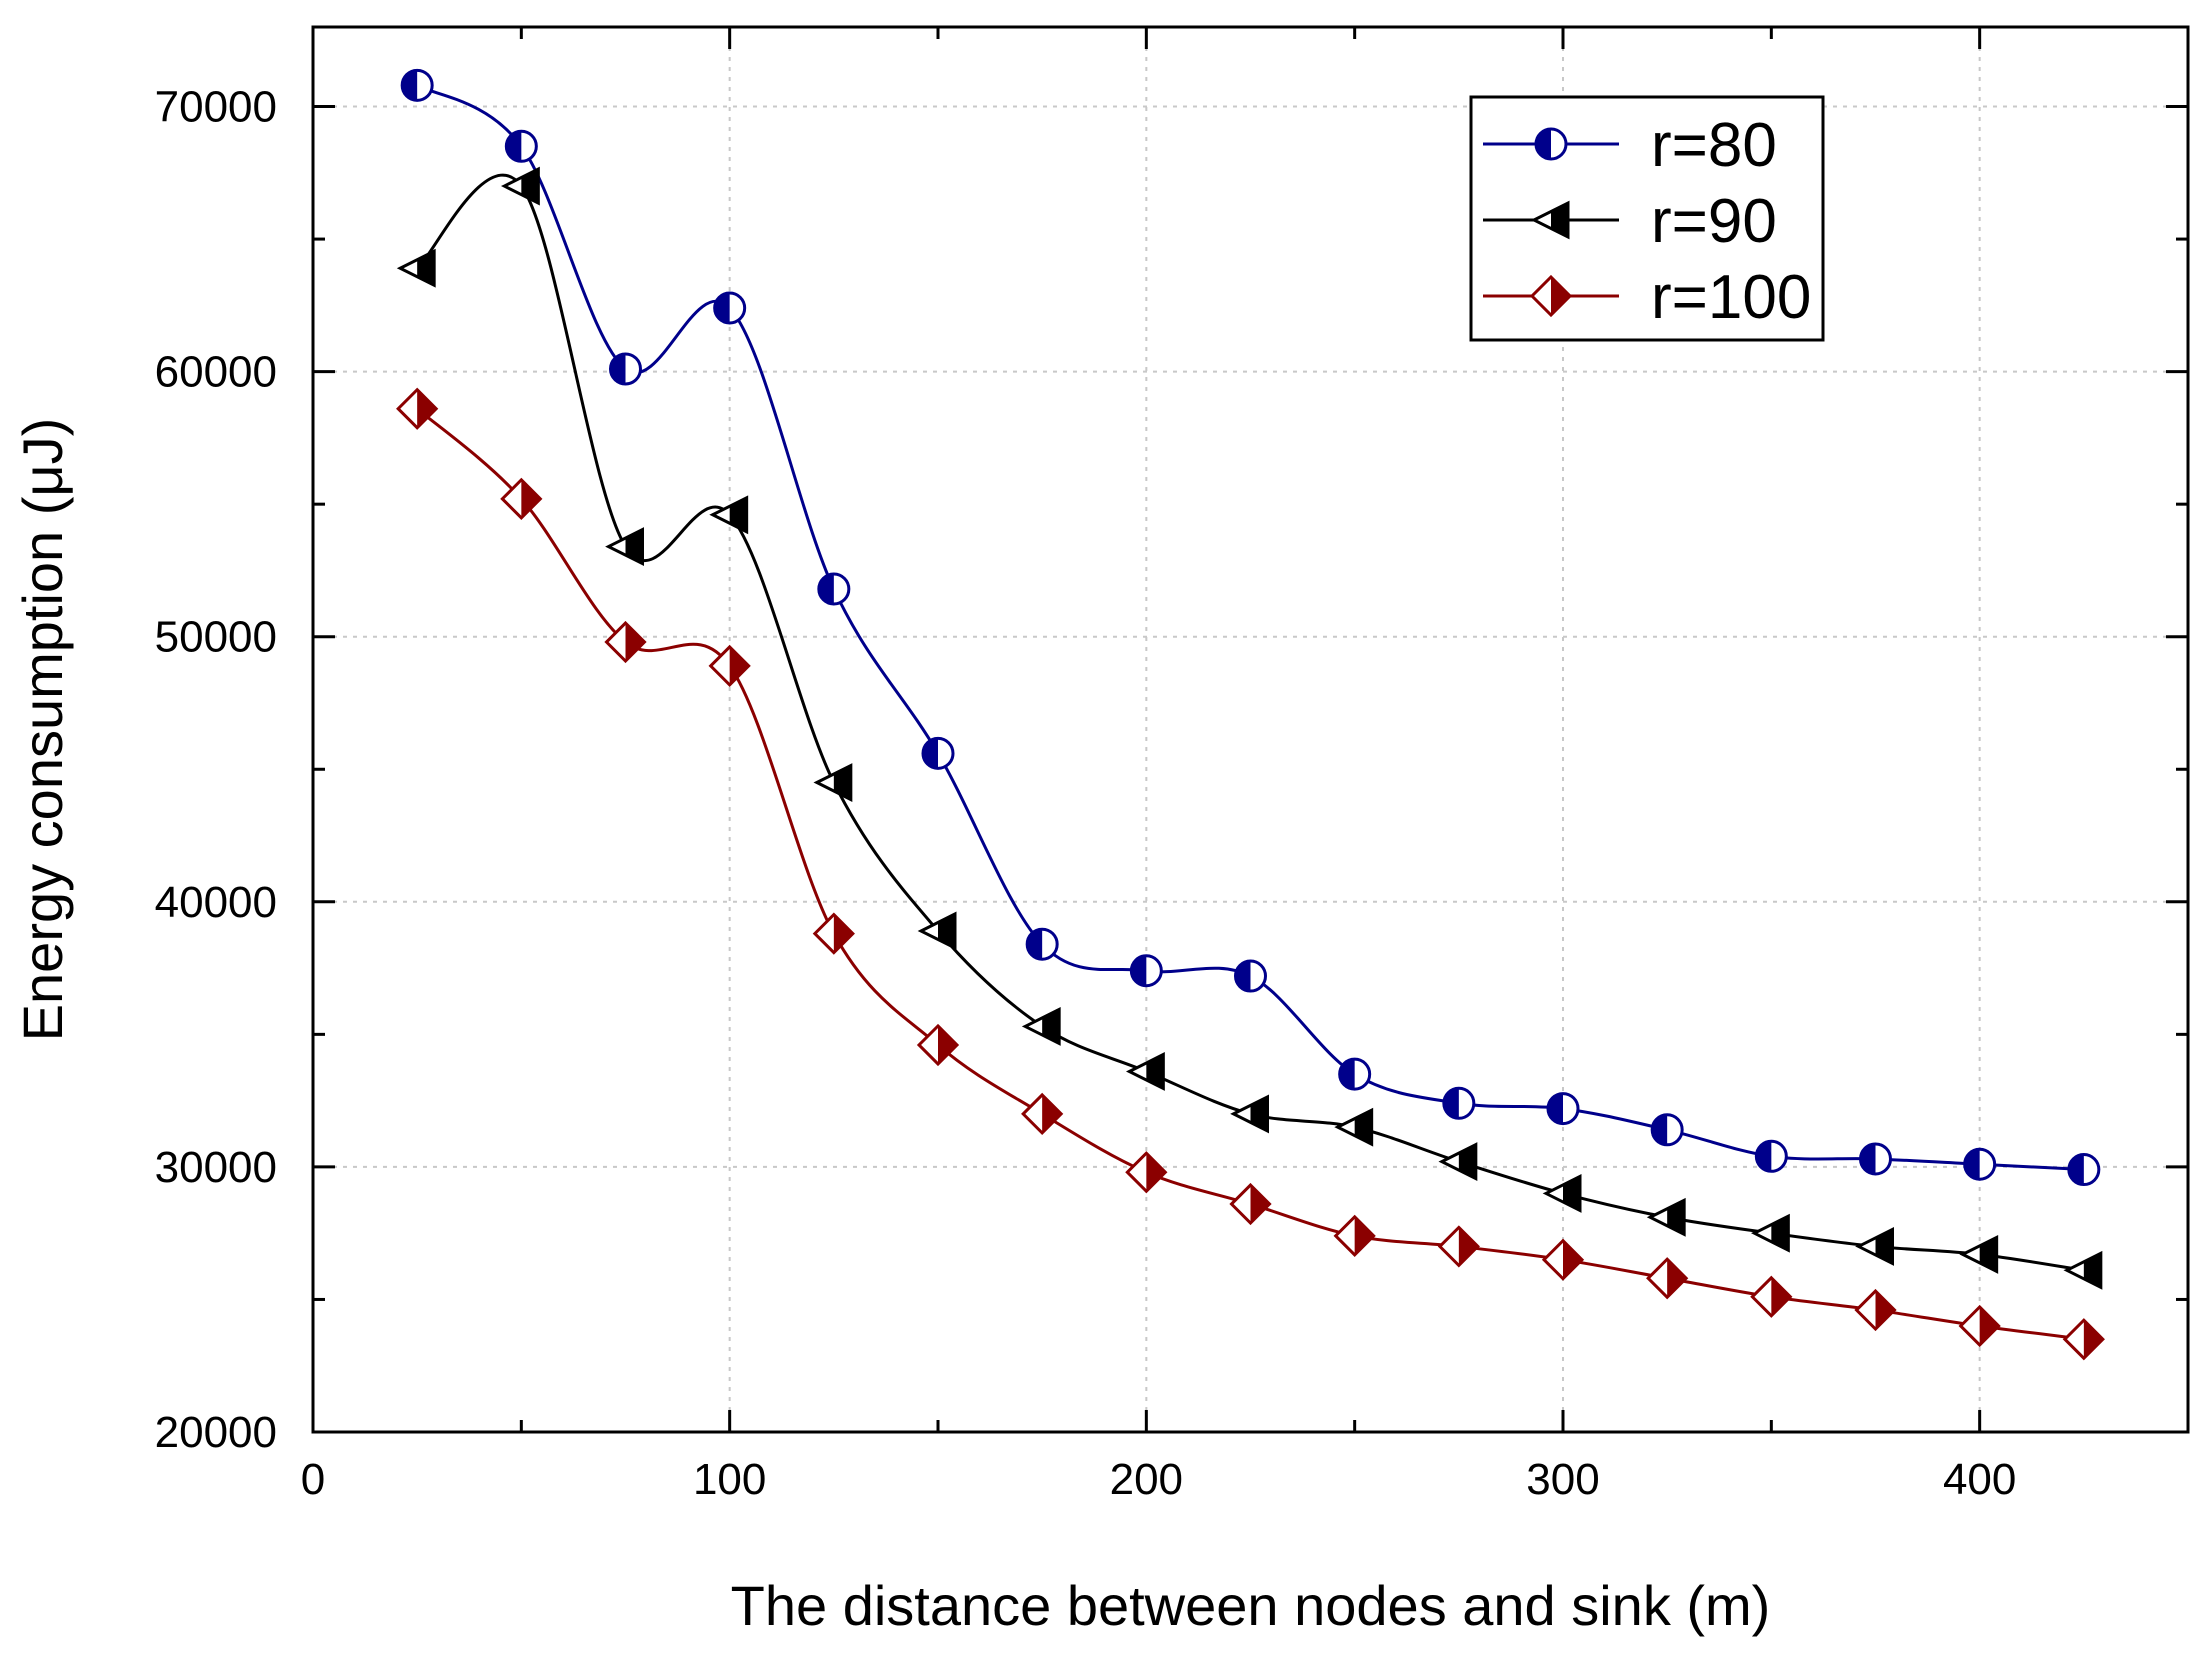 Image resolution: width=2211 pixels, height=1659 pixels. What do you see at coordinates (1562, 1479) in the screenshot?
I see `x-tick-label: 300` at bounding box center [1562, 1479].